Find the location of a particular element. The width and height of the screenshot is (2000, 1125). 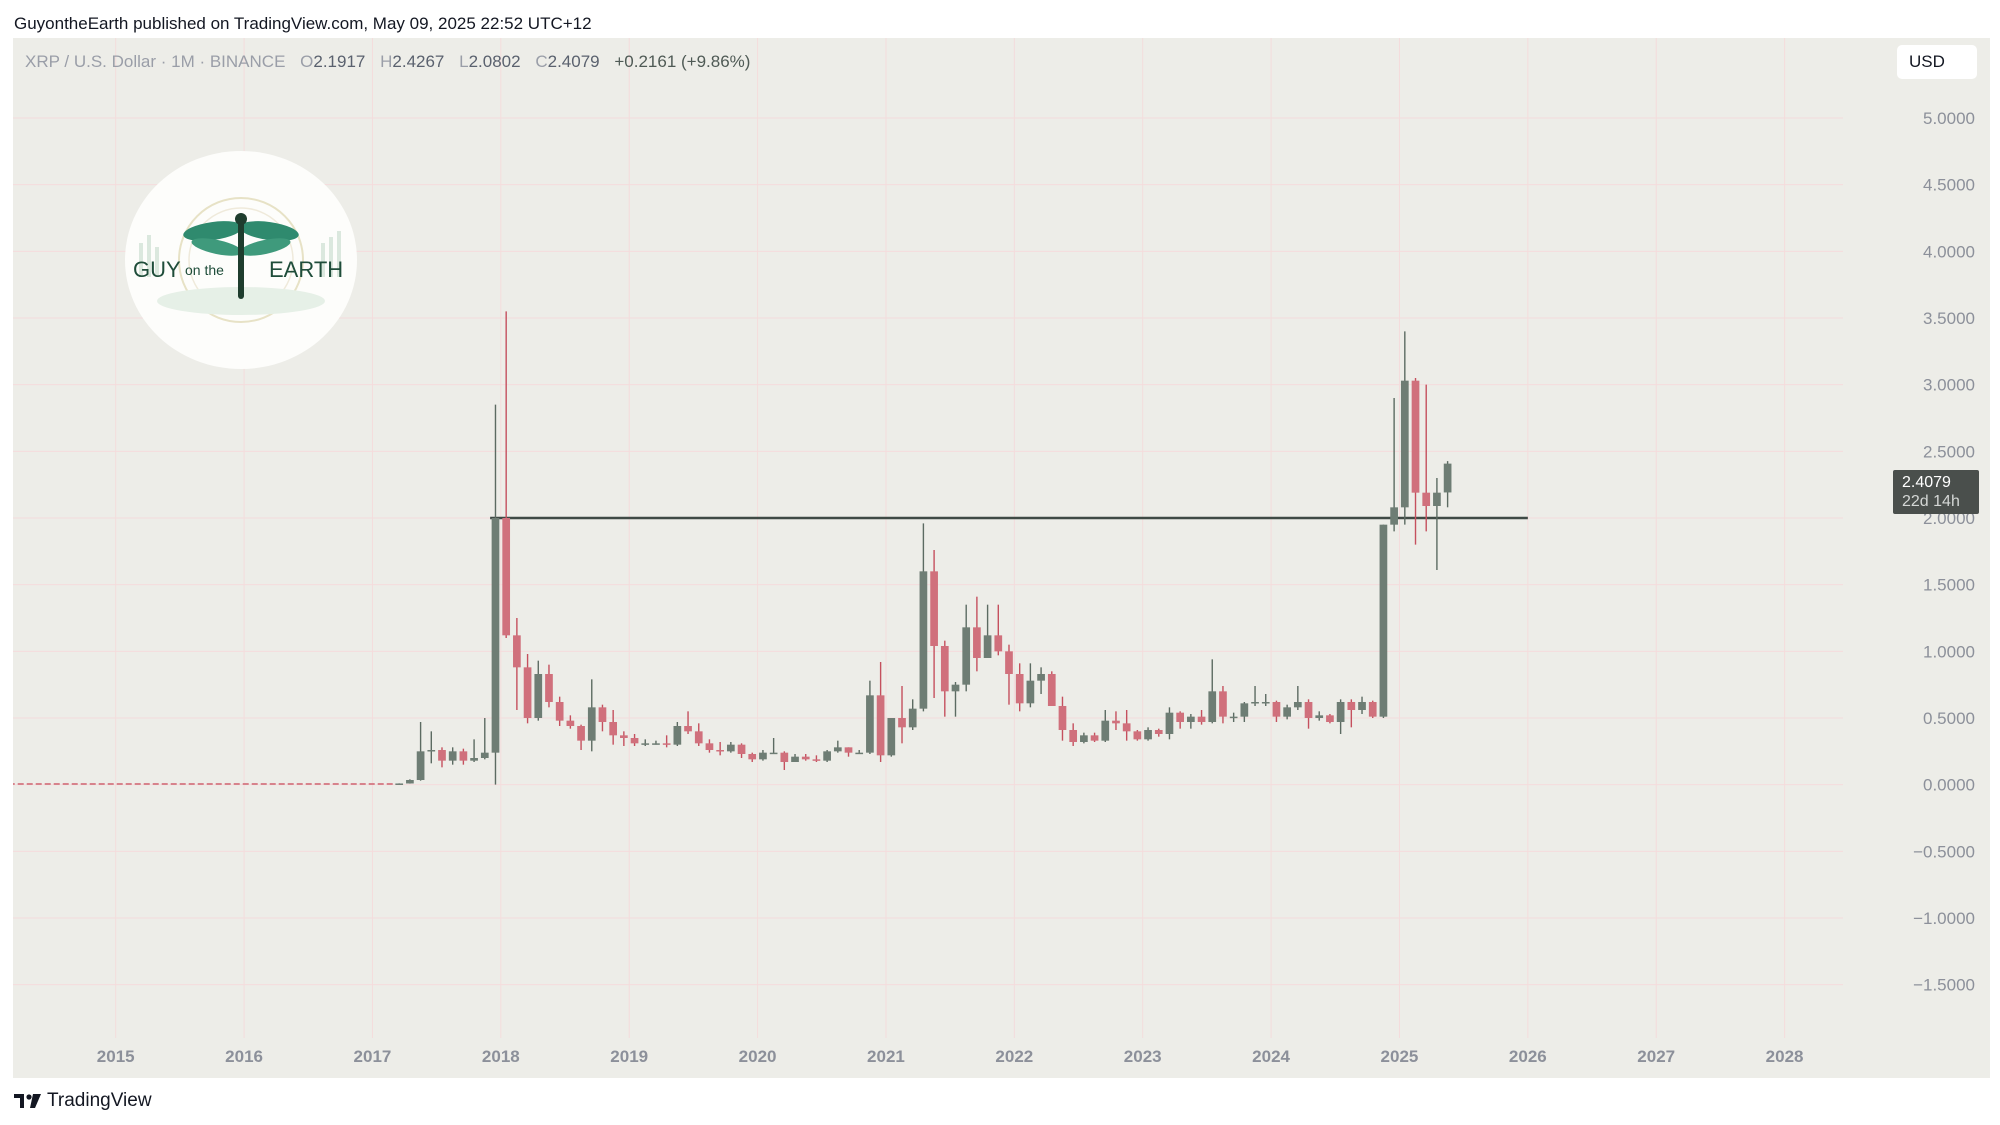

y-tick-label: 3.5000 is located at coordinates (1949, 318).